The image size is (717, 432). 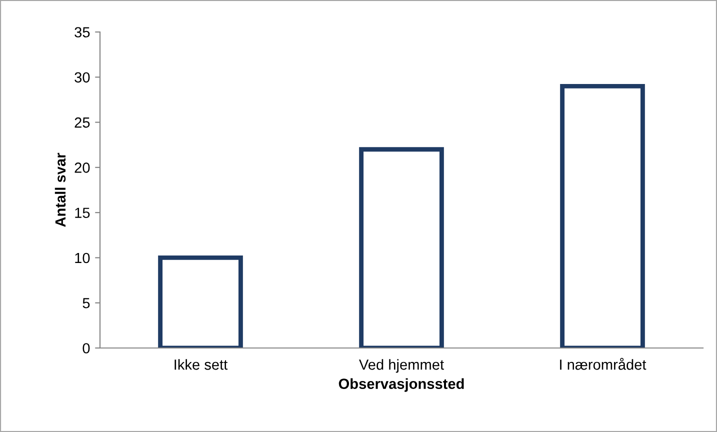 I want to click on y-tick-label: 20, so click(x=82, y=167).